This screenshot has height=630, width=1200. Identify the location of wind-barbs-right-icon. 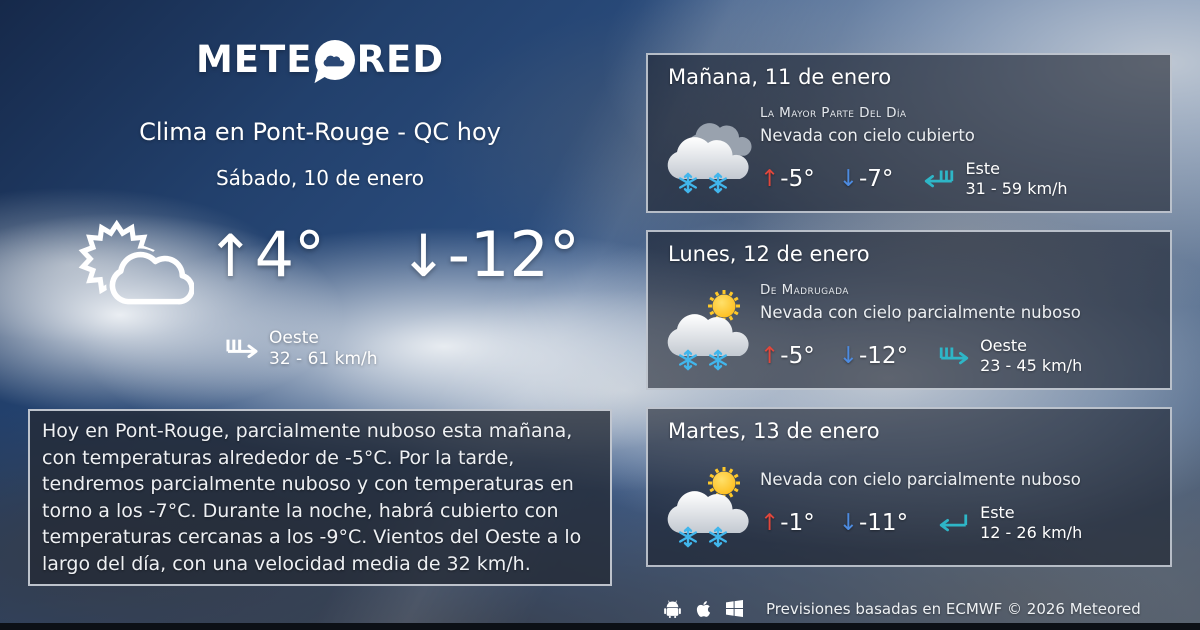
(242, 349).